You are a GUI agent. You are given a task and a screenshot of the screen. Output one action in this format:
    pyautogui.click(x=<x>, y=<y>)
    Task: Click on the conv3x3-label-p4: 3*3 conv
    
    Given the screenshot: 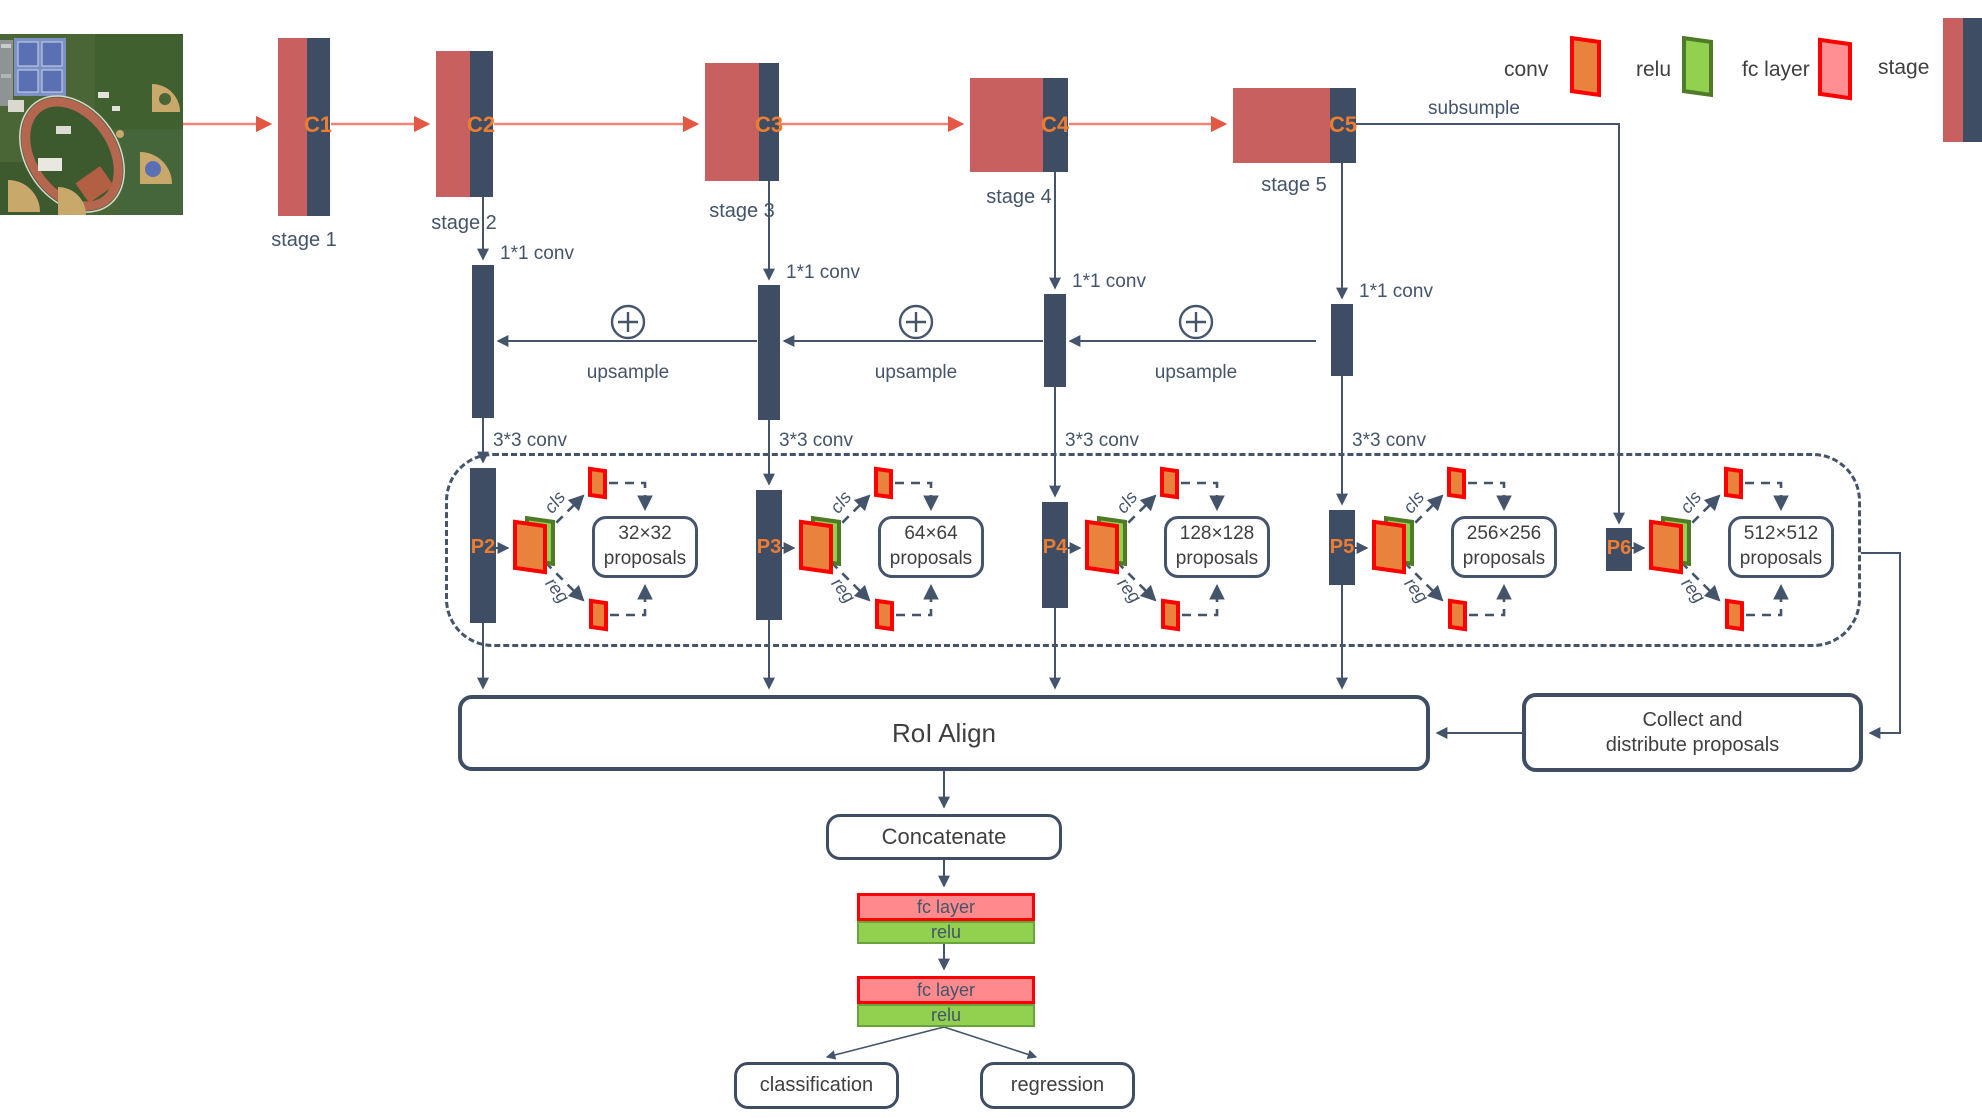 What is the action you would take?
    pyautogui.click(x=1102, y=440)
    